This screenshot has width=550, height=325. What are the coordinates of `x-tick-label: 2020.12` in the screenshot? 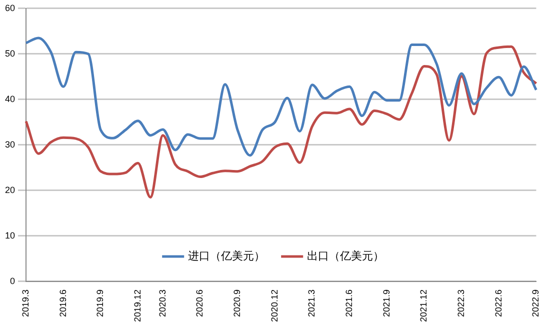 It's located at (274, 305).